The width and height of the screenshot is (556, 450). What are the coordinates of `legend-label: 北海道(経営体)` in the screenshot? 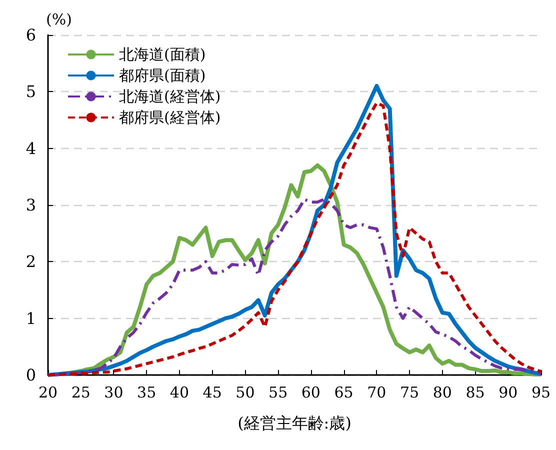 It's located at (170, 97).